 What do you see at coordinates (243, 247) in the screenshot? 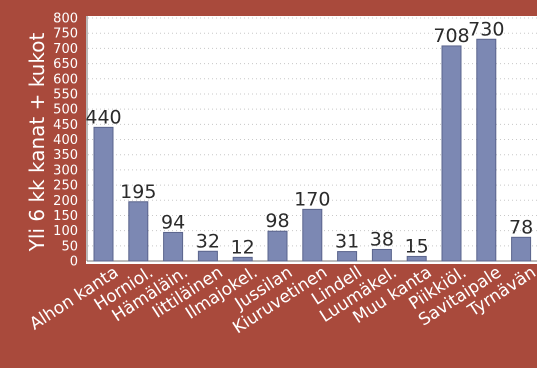
I see `bar-value-label: 12` at bounding box center [243, 247].